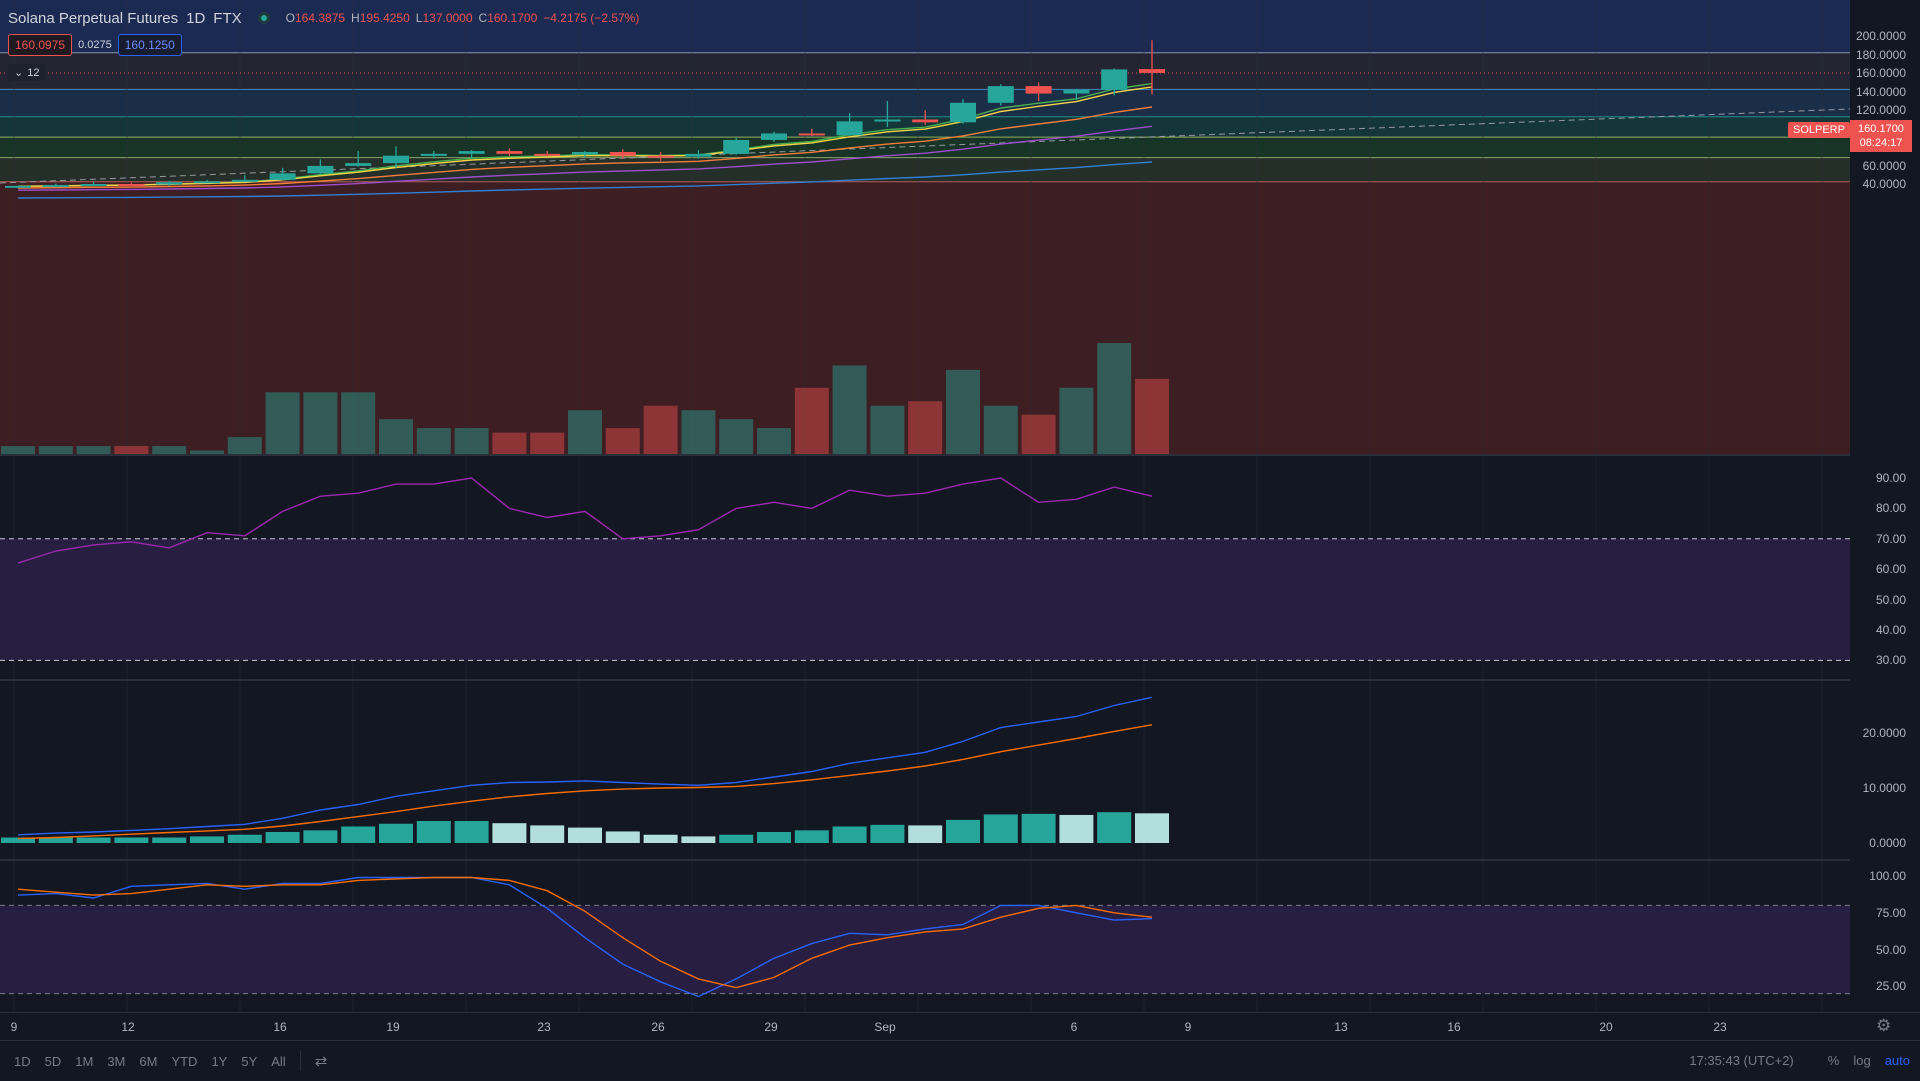 Image resolution: width=1920 pixels, height=1081 pixels. Describe the element at coordinates (1887, 876) in the screenshot. I see `stoch-tick-label: 100.00` at that location.